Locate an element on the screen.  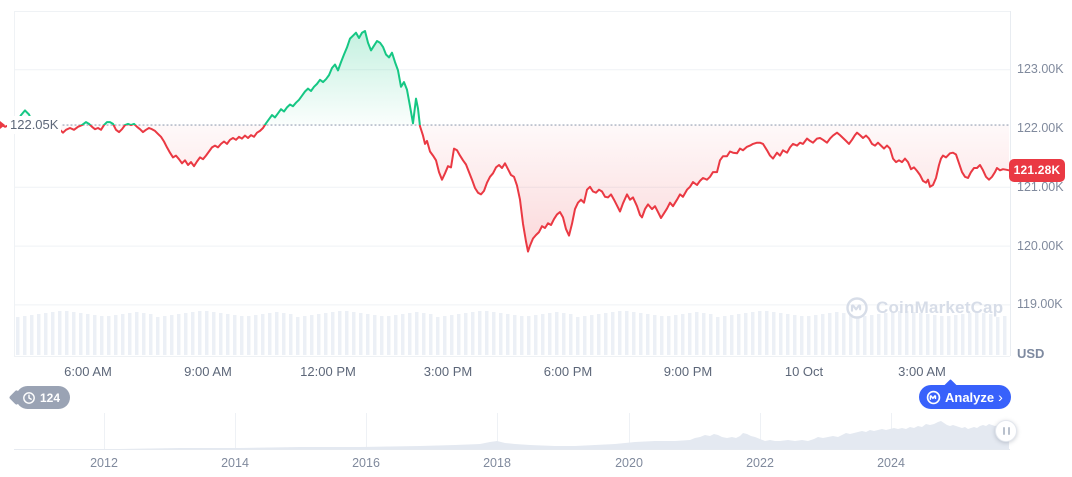
y-axis-tick-label: 120.00K is located at coordinates (1040, 245).